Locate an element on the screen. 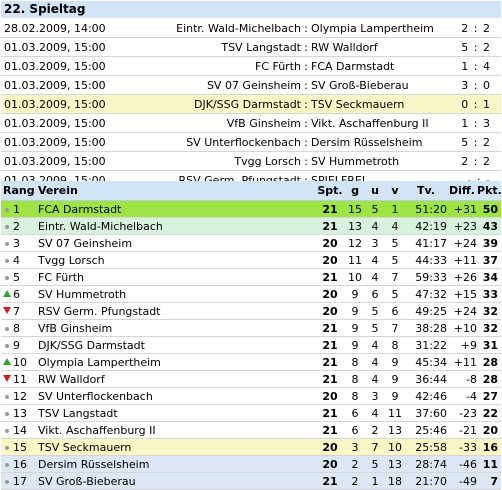 The image size is (502, 490). goals: 36:44 is located at coordinates (426, 379).